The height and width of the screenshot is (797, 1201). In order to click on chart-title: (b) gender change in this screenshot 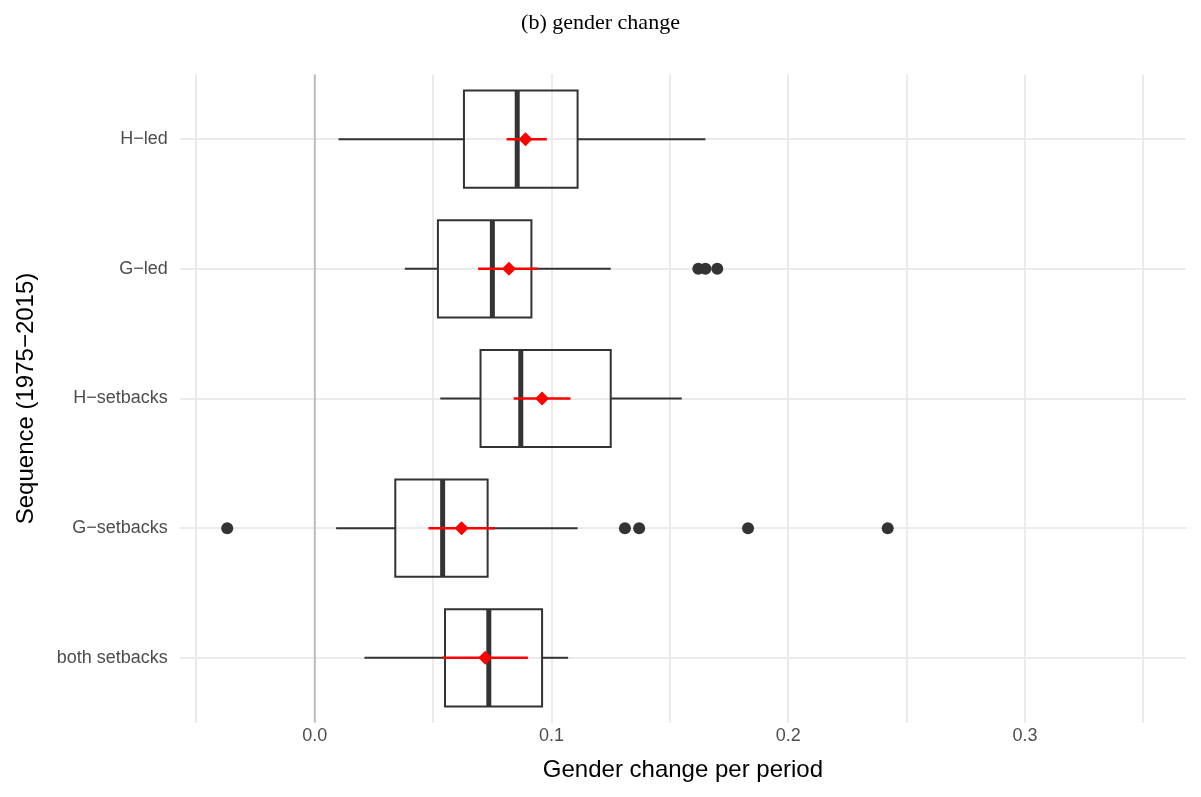, I will do `click(600, 21)`.